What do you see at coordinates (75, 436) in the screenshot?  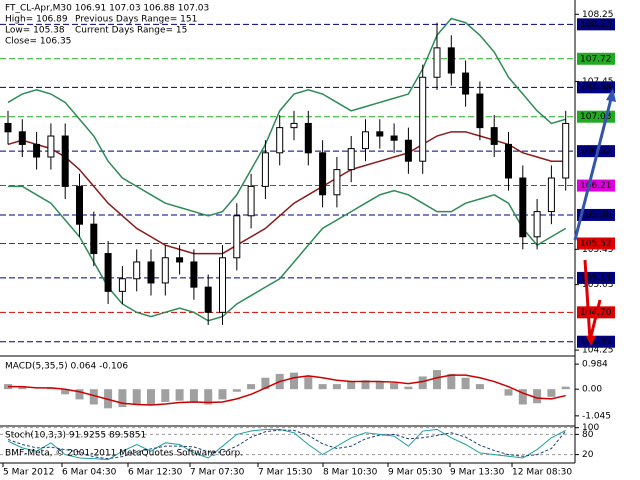 I see `panel-title: Stoch(10,3,3) 91.9255 89.5851` at bounding box center [75, 436].